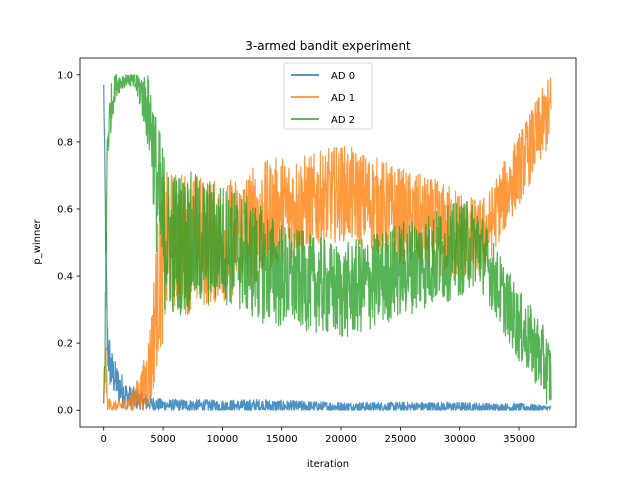  Describe the element at coordinates (68, 243) in the screenshot. I see `y-axis: 0.0 0.2 0.4 0.6 0.8 1.0` at that location.